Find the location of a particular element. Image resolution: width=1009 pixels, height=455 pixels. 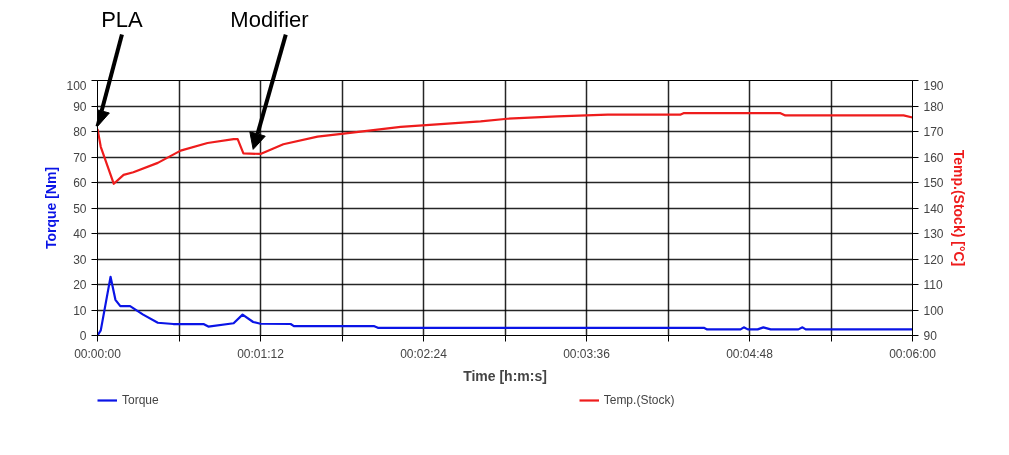

y2-tick-label: 160 is located at coordinates (933, 157).